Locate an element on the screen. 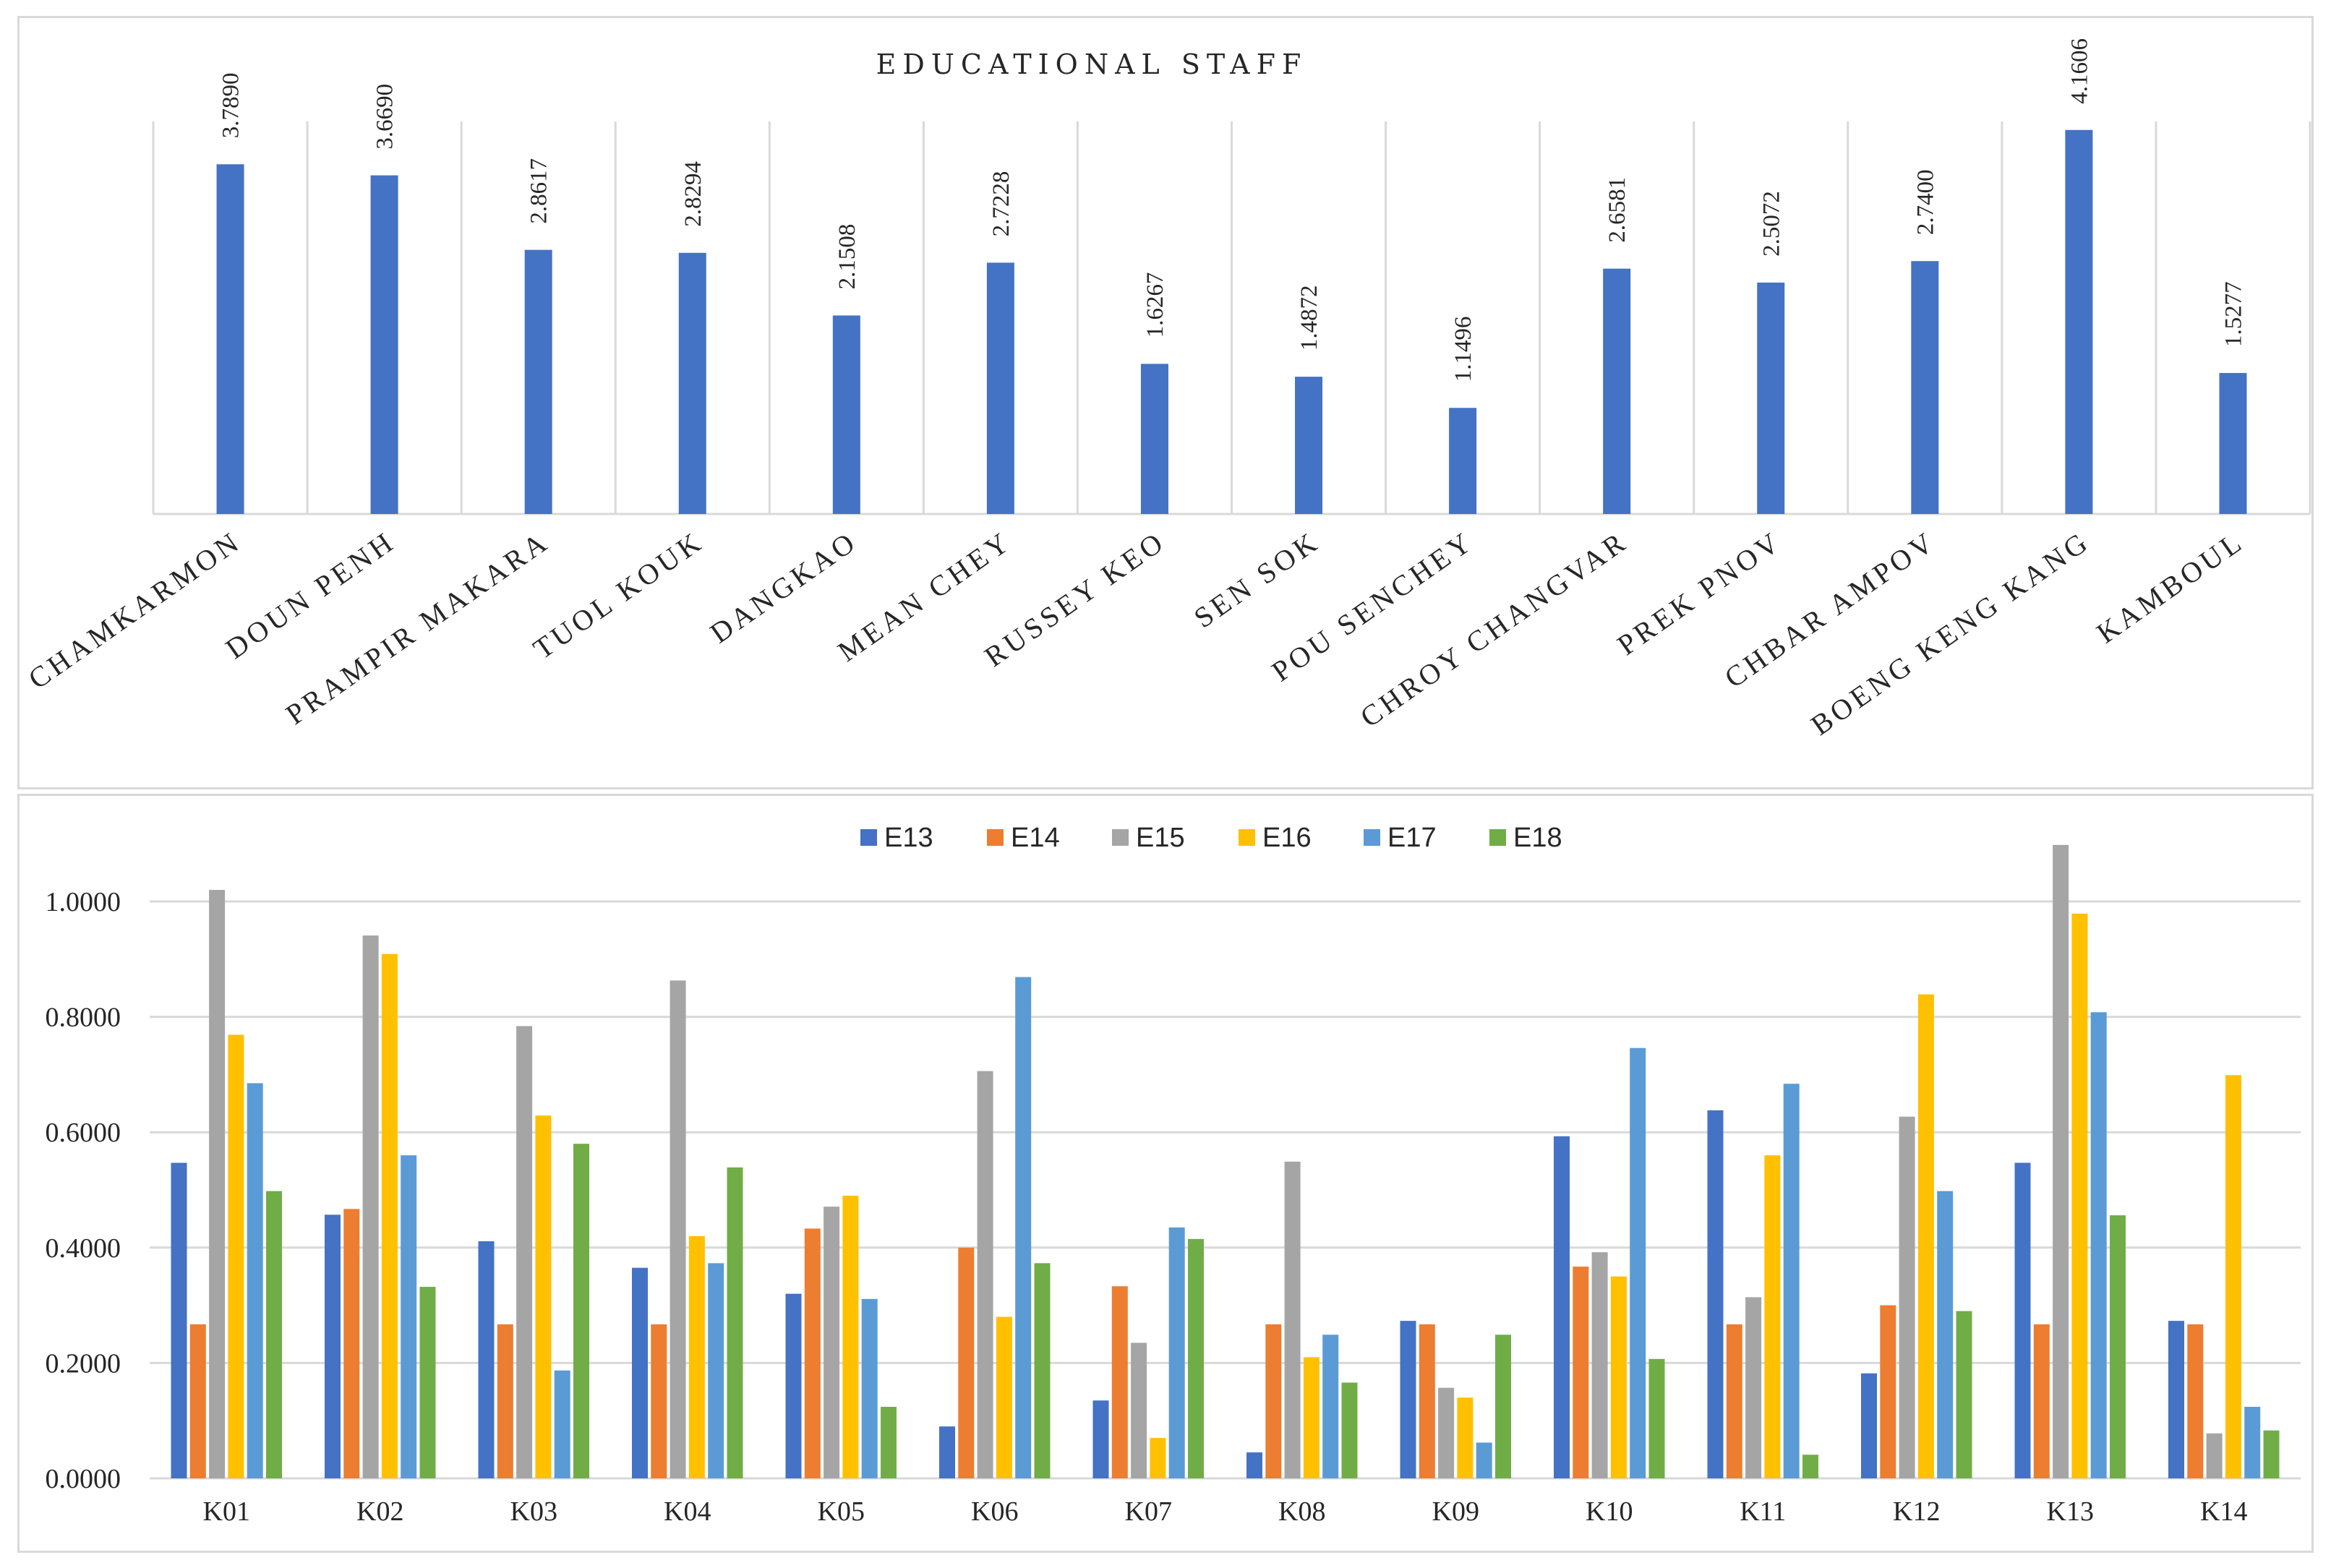 Image resolution: width=2331 pixels, height=1568 pixels. y-tick-label: 0.0000 is located at coordinates (83, 1479).